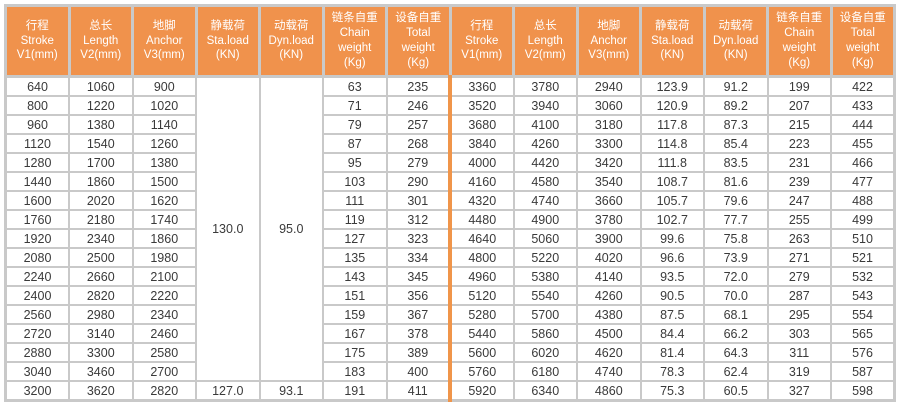 Image resolution: width=900 pixels, height=409 pixels. What do you see at coordinates (164, 86) in the screenshot?
I see `cell-left-anchor: 900` at bounding box center [164, 86].